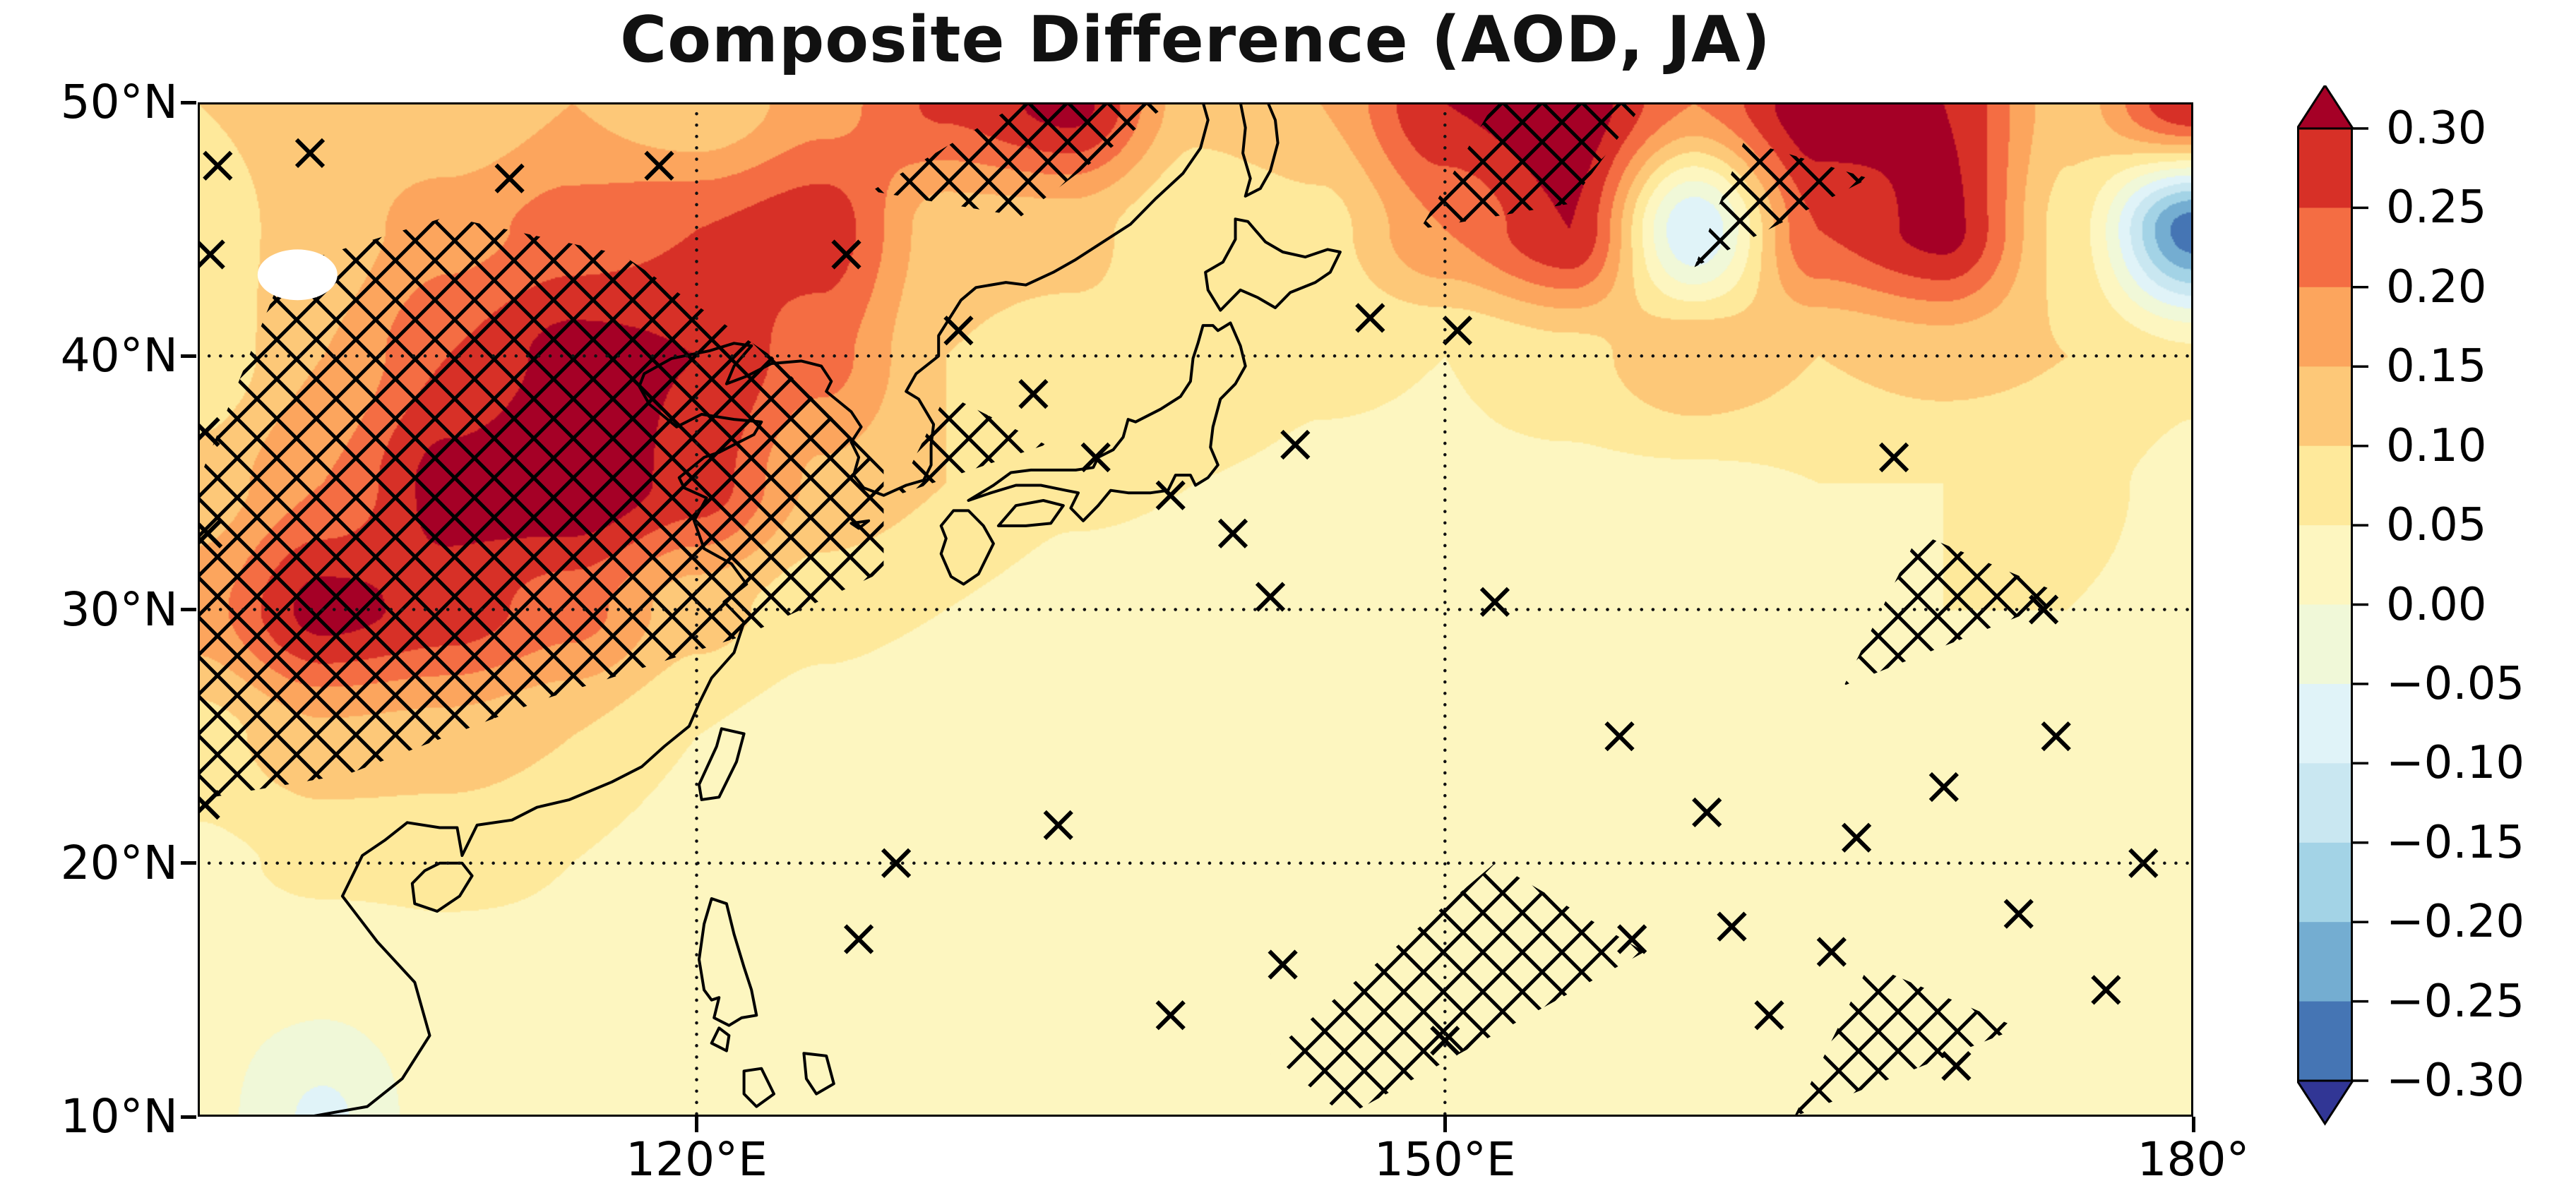 The height and width of the screenshot is (1200, 2576). Describe the element at coordinates (1107, 421) in the screenshot. I see `coastline-honshu` at that location.